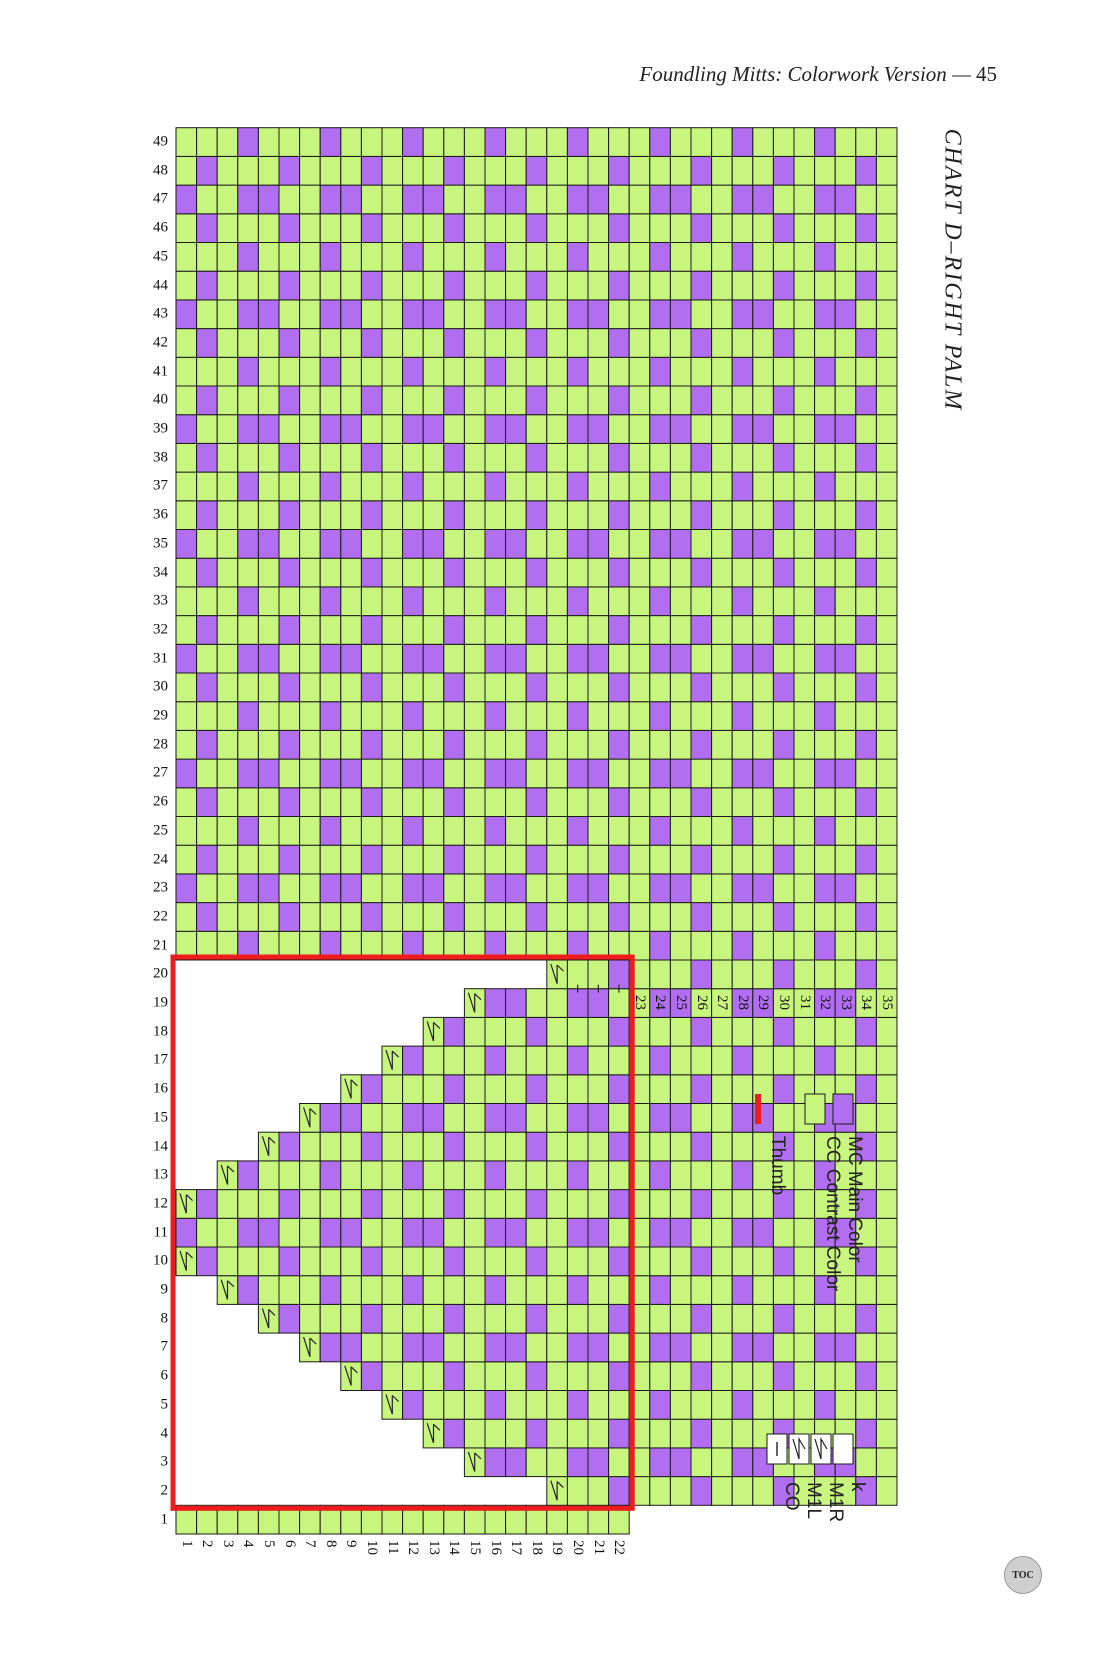 Image resolution: width=1100 pixels, height=1661 pixels. I want to click on legend-k-symbol, so click(843, 1449).